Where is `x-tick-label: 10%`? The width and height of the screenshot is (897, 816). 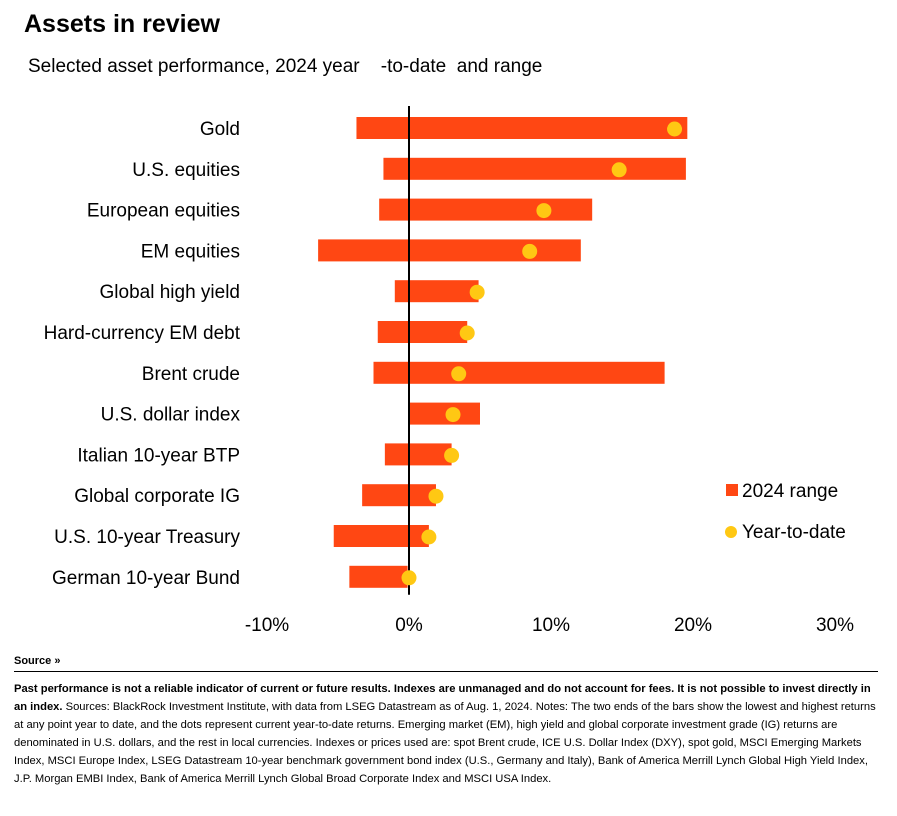 x-tick-label: 10% is located at coordinates (551, 625).